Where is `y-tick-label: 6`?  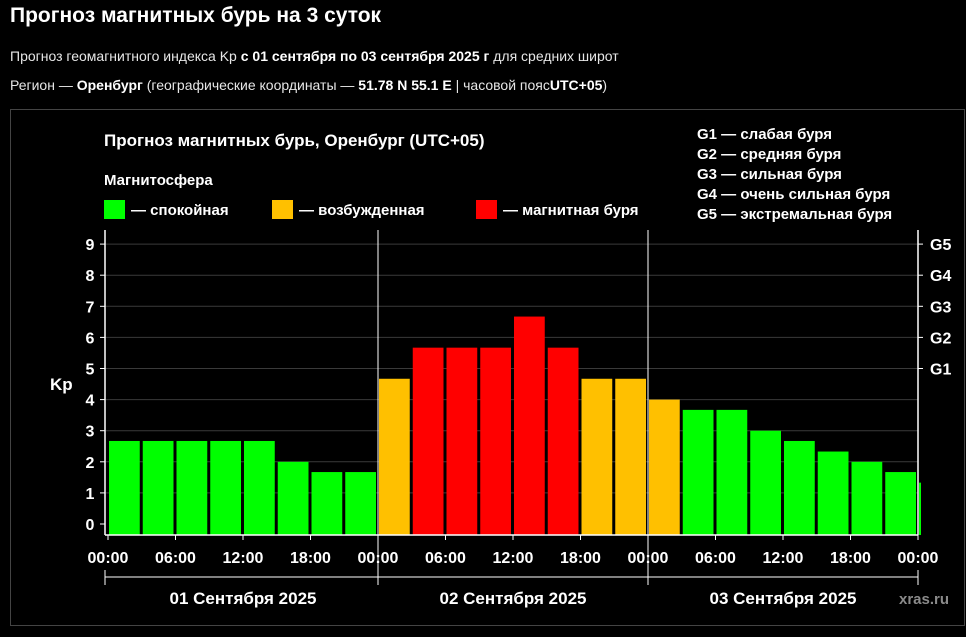
y-tick-label: 6 is located at coordinates (90, 338).